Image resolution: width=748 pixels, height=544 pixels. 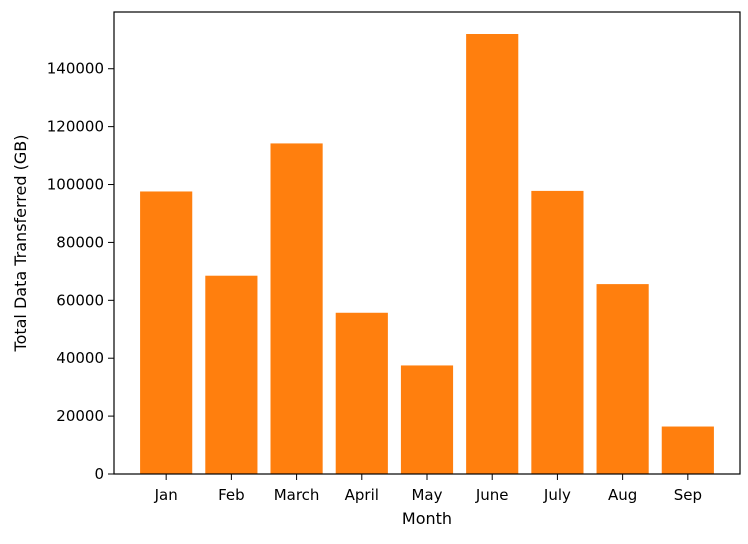 I want to click on bar-sep, so click(x=687, y=450).